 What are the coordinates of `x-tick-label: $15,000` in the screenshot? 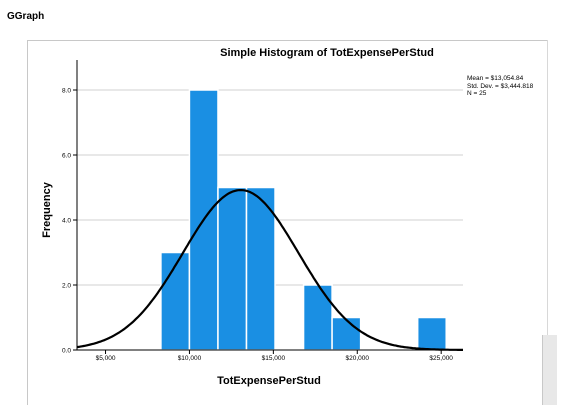 It's located at (274, 358).